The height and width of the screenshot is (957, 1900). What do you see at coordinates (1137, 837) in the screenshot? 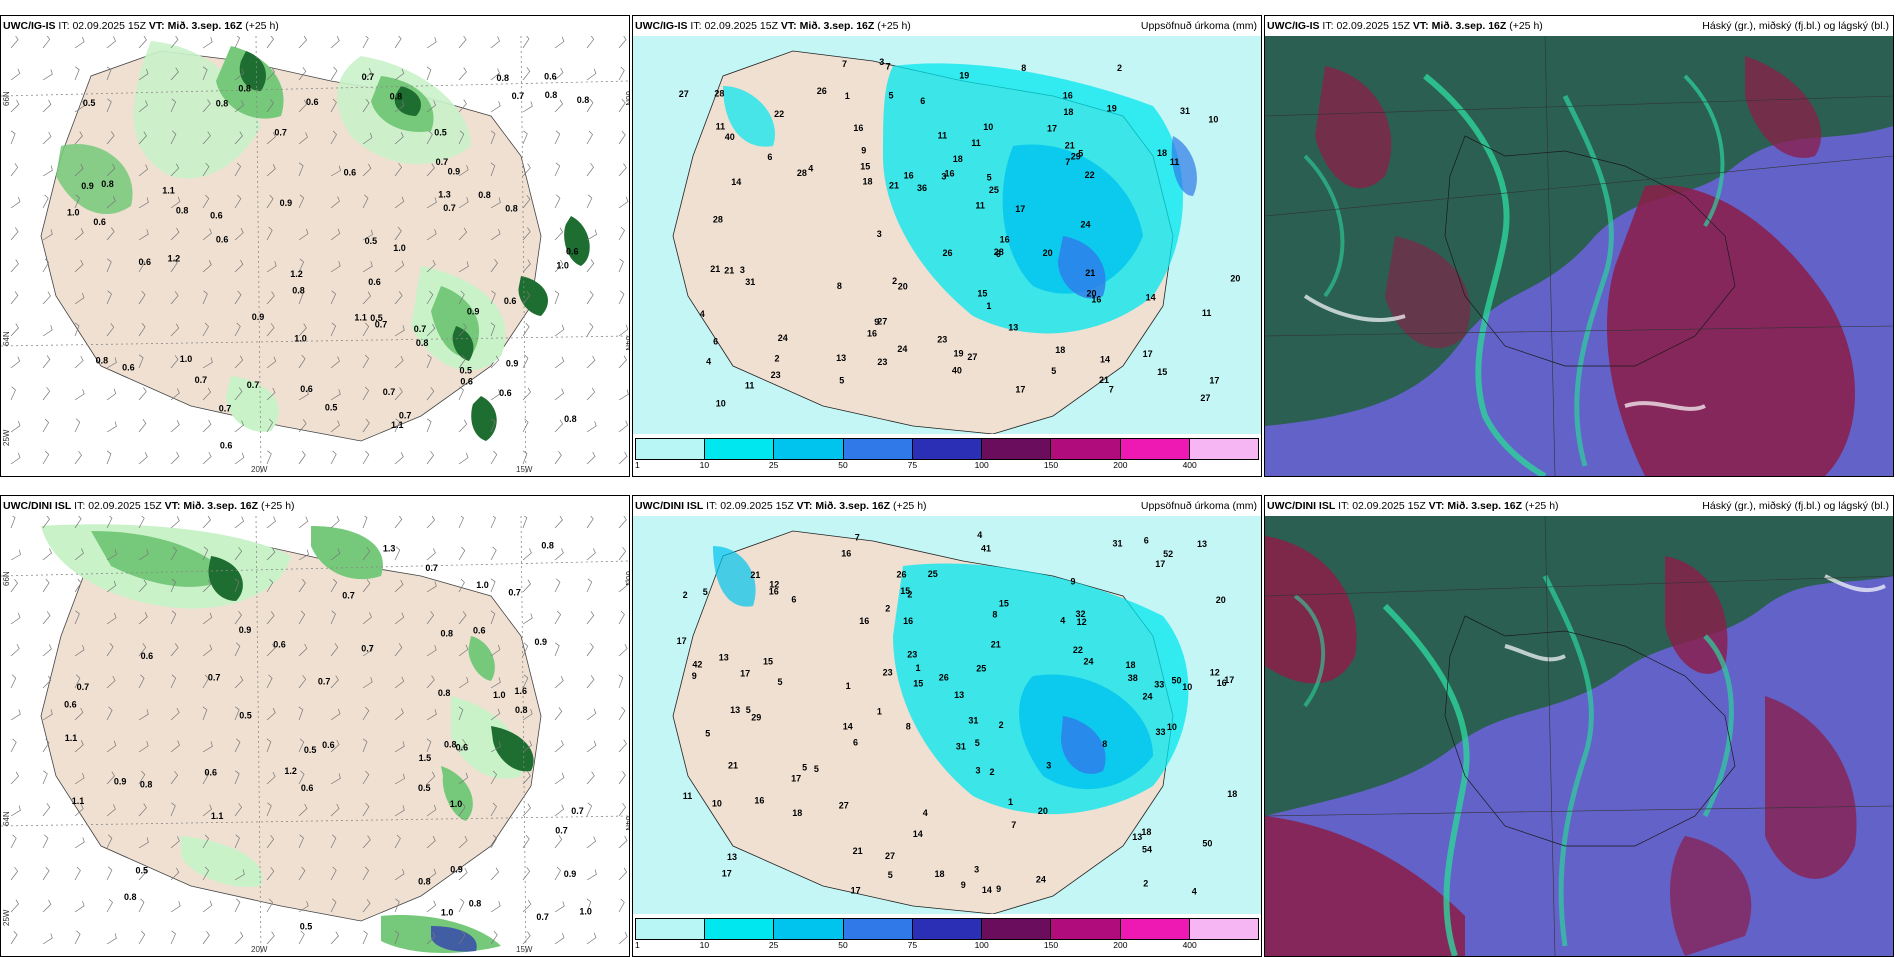
I see `value-label: 13` at bounding box center [1137, 837].